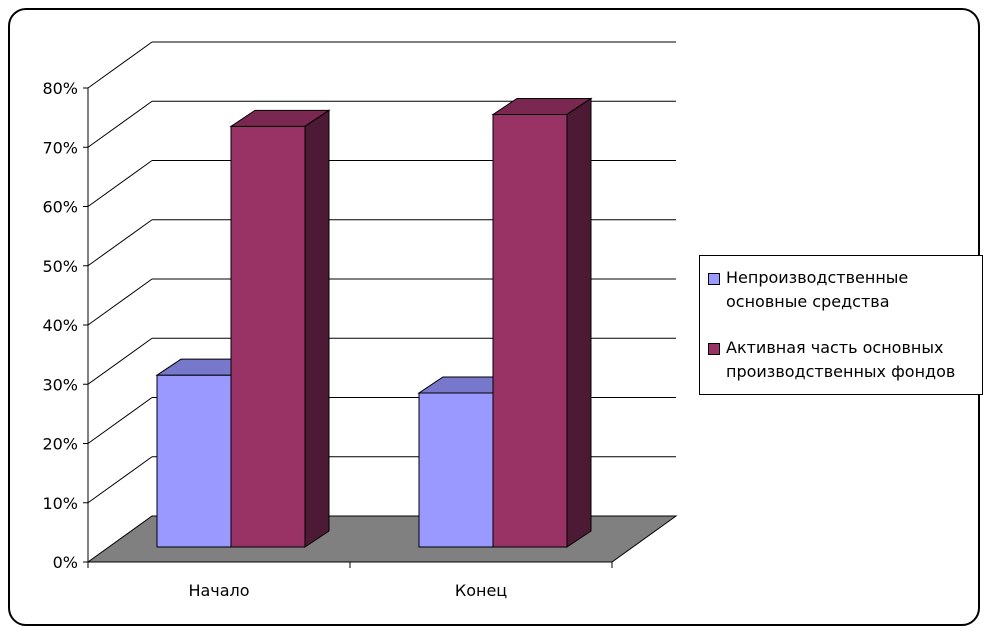  What do you see at coordinates (60, 503) in the screenshot?
I see `y-tick-label: 10%` at bounding box center [60, 503].